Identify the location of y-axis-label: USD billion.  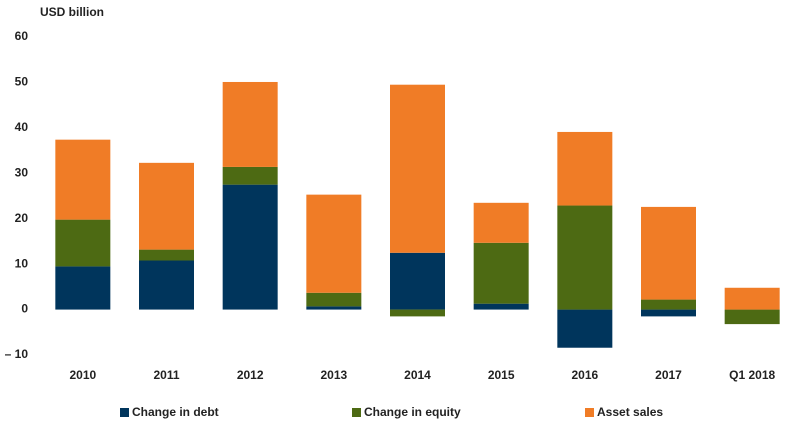
(72, 12).